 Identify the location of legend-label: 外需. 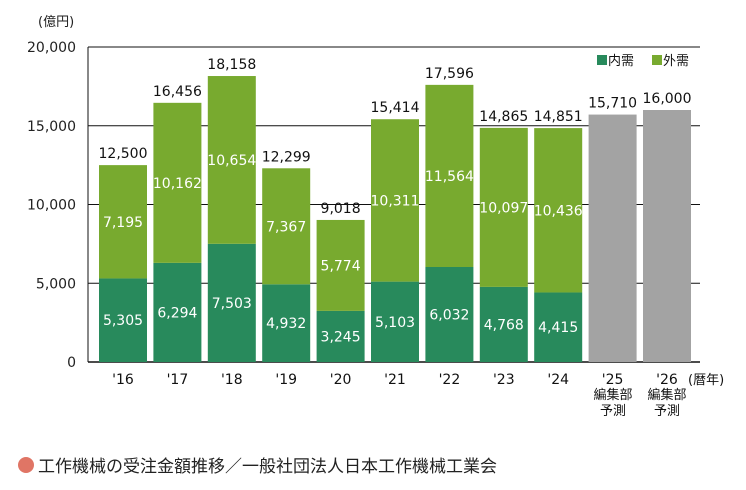
(676, 61).